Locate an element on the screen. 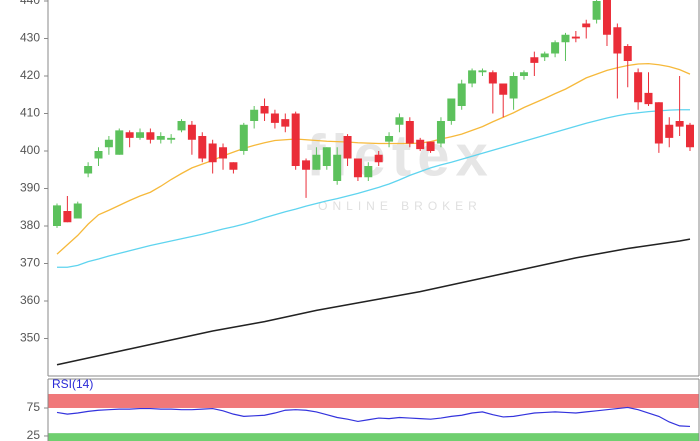 This screenshot has width=700, height=441. y-tick-label: 420 is located at coordinates (30, 75).